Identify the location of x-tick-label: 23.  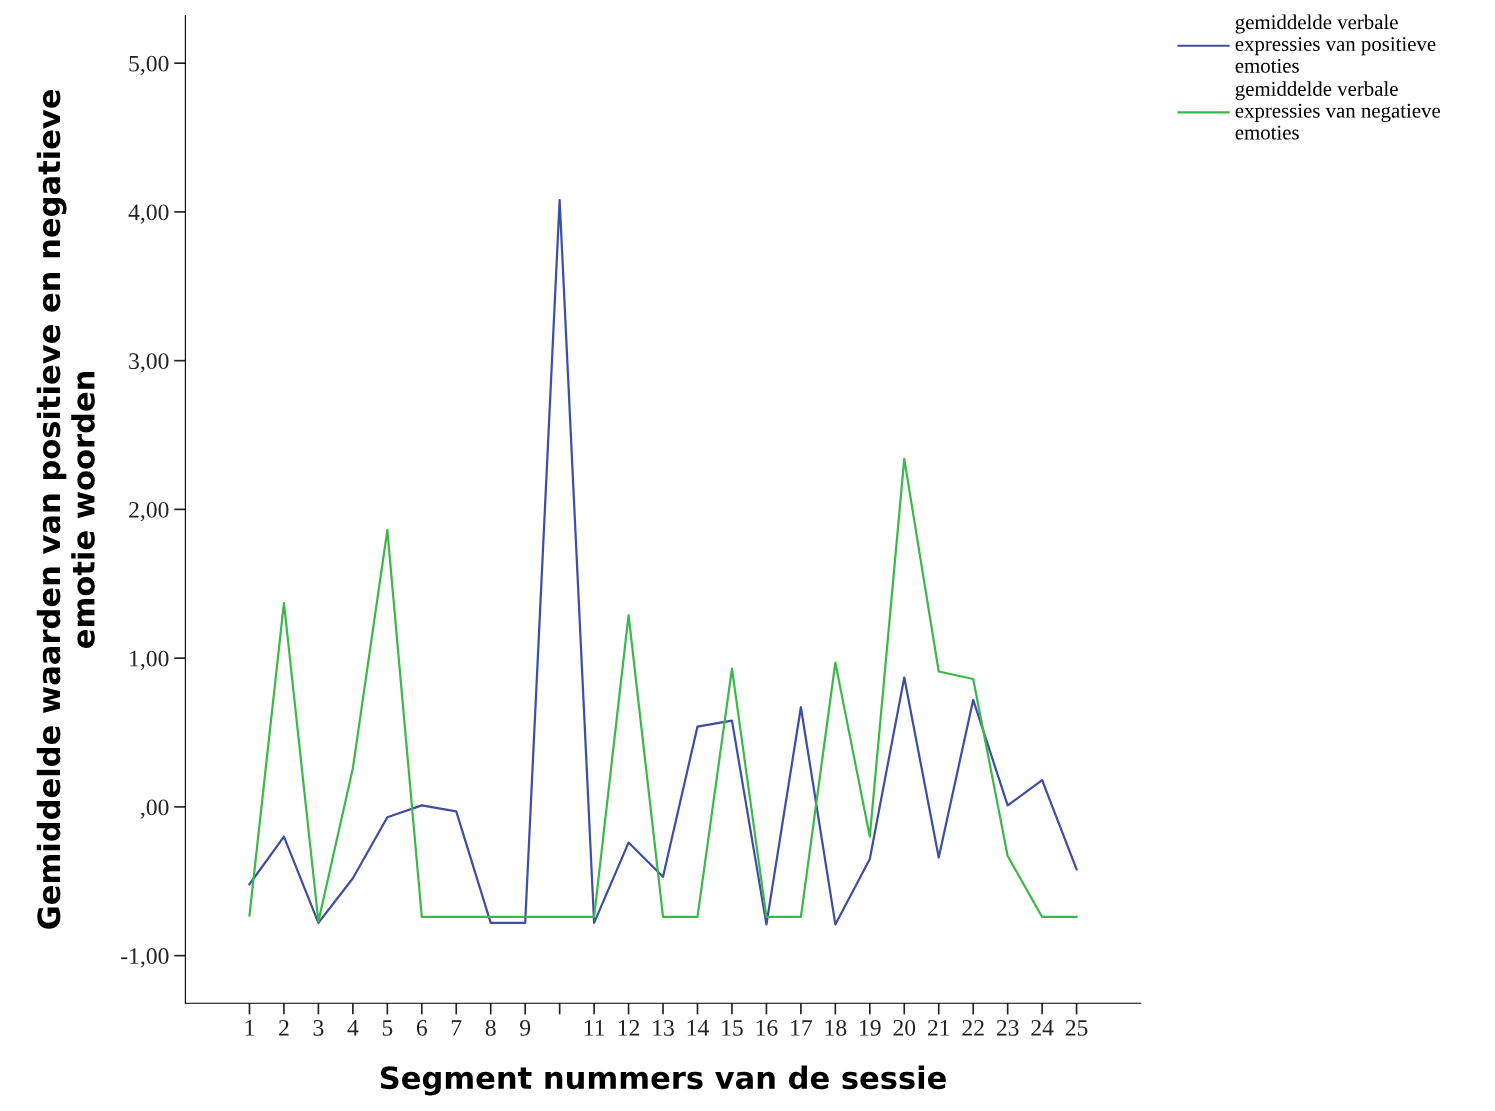
(1007, 1027).